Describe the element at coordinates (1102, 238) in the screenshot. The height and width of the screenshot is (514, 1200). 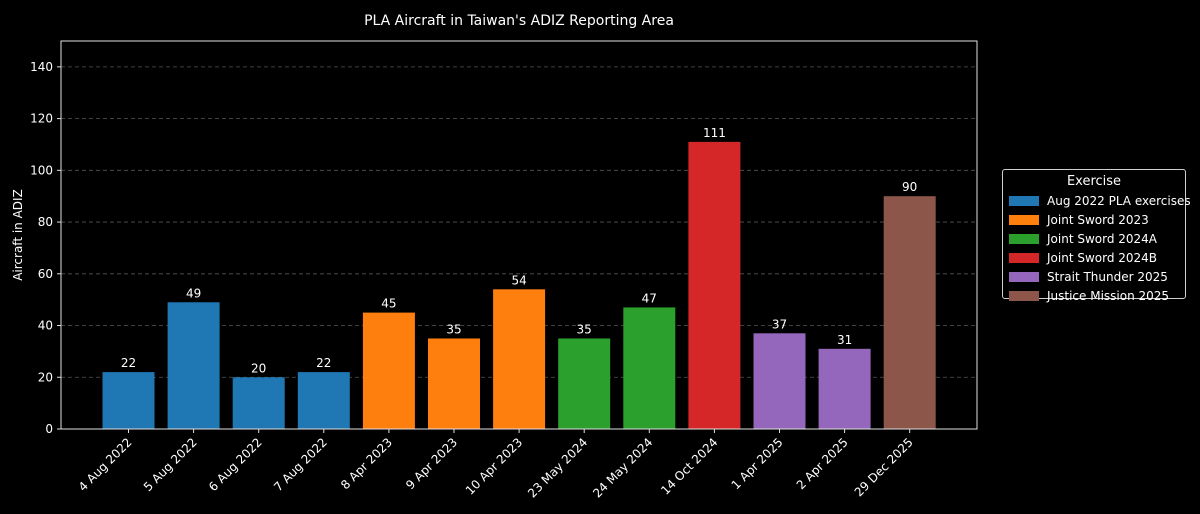
I see `legend-label: Joint Sword 2024A` at that location.